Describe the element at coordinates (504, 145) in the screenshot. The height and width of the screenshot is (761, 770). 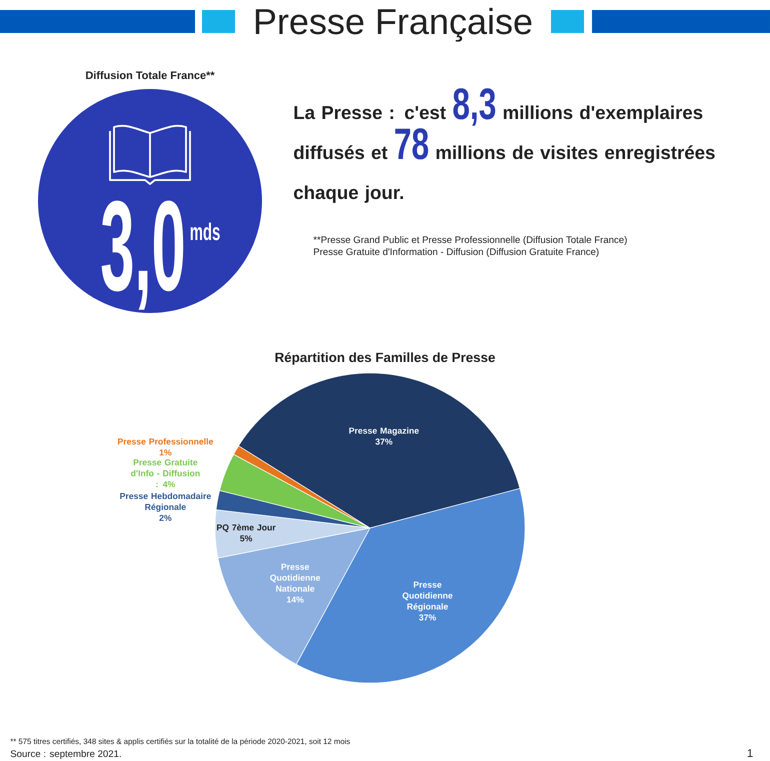
I see `text: La Presse : c'est 8,3 millions d'exemplaires diffusés et 78 millions de visites enregistrées chaque jour.` at that location.